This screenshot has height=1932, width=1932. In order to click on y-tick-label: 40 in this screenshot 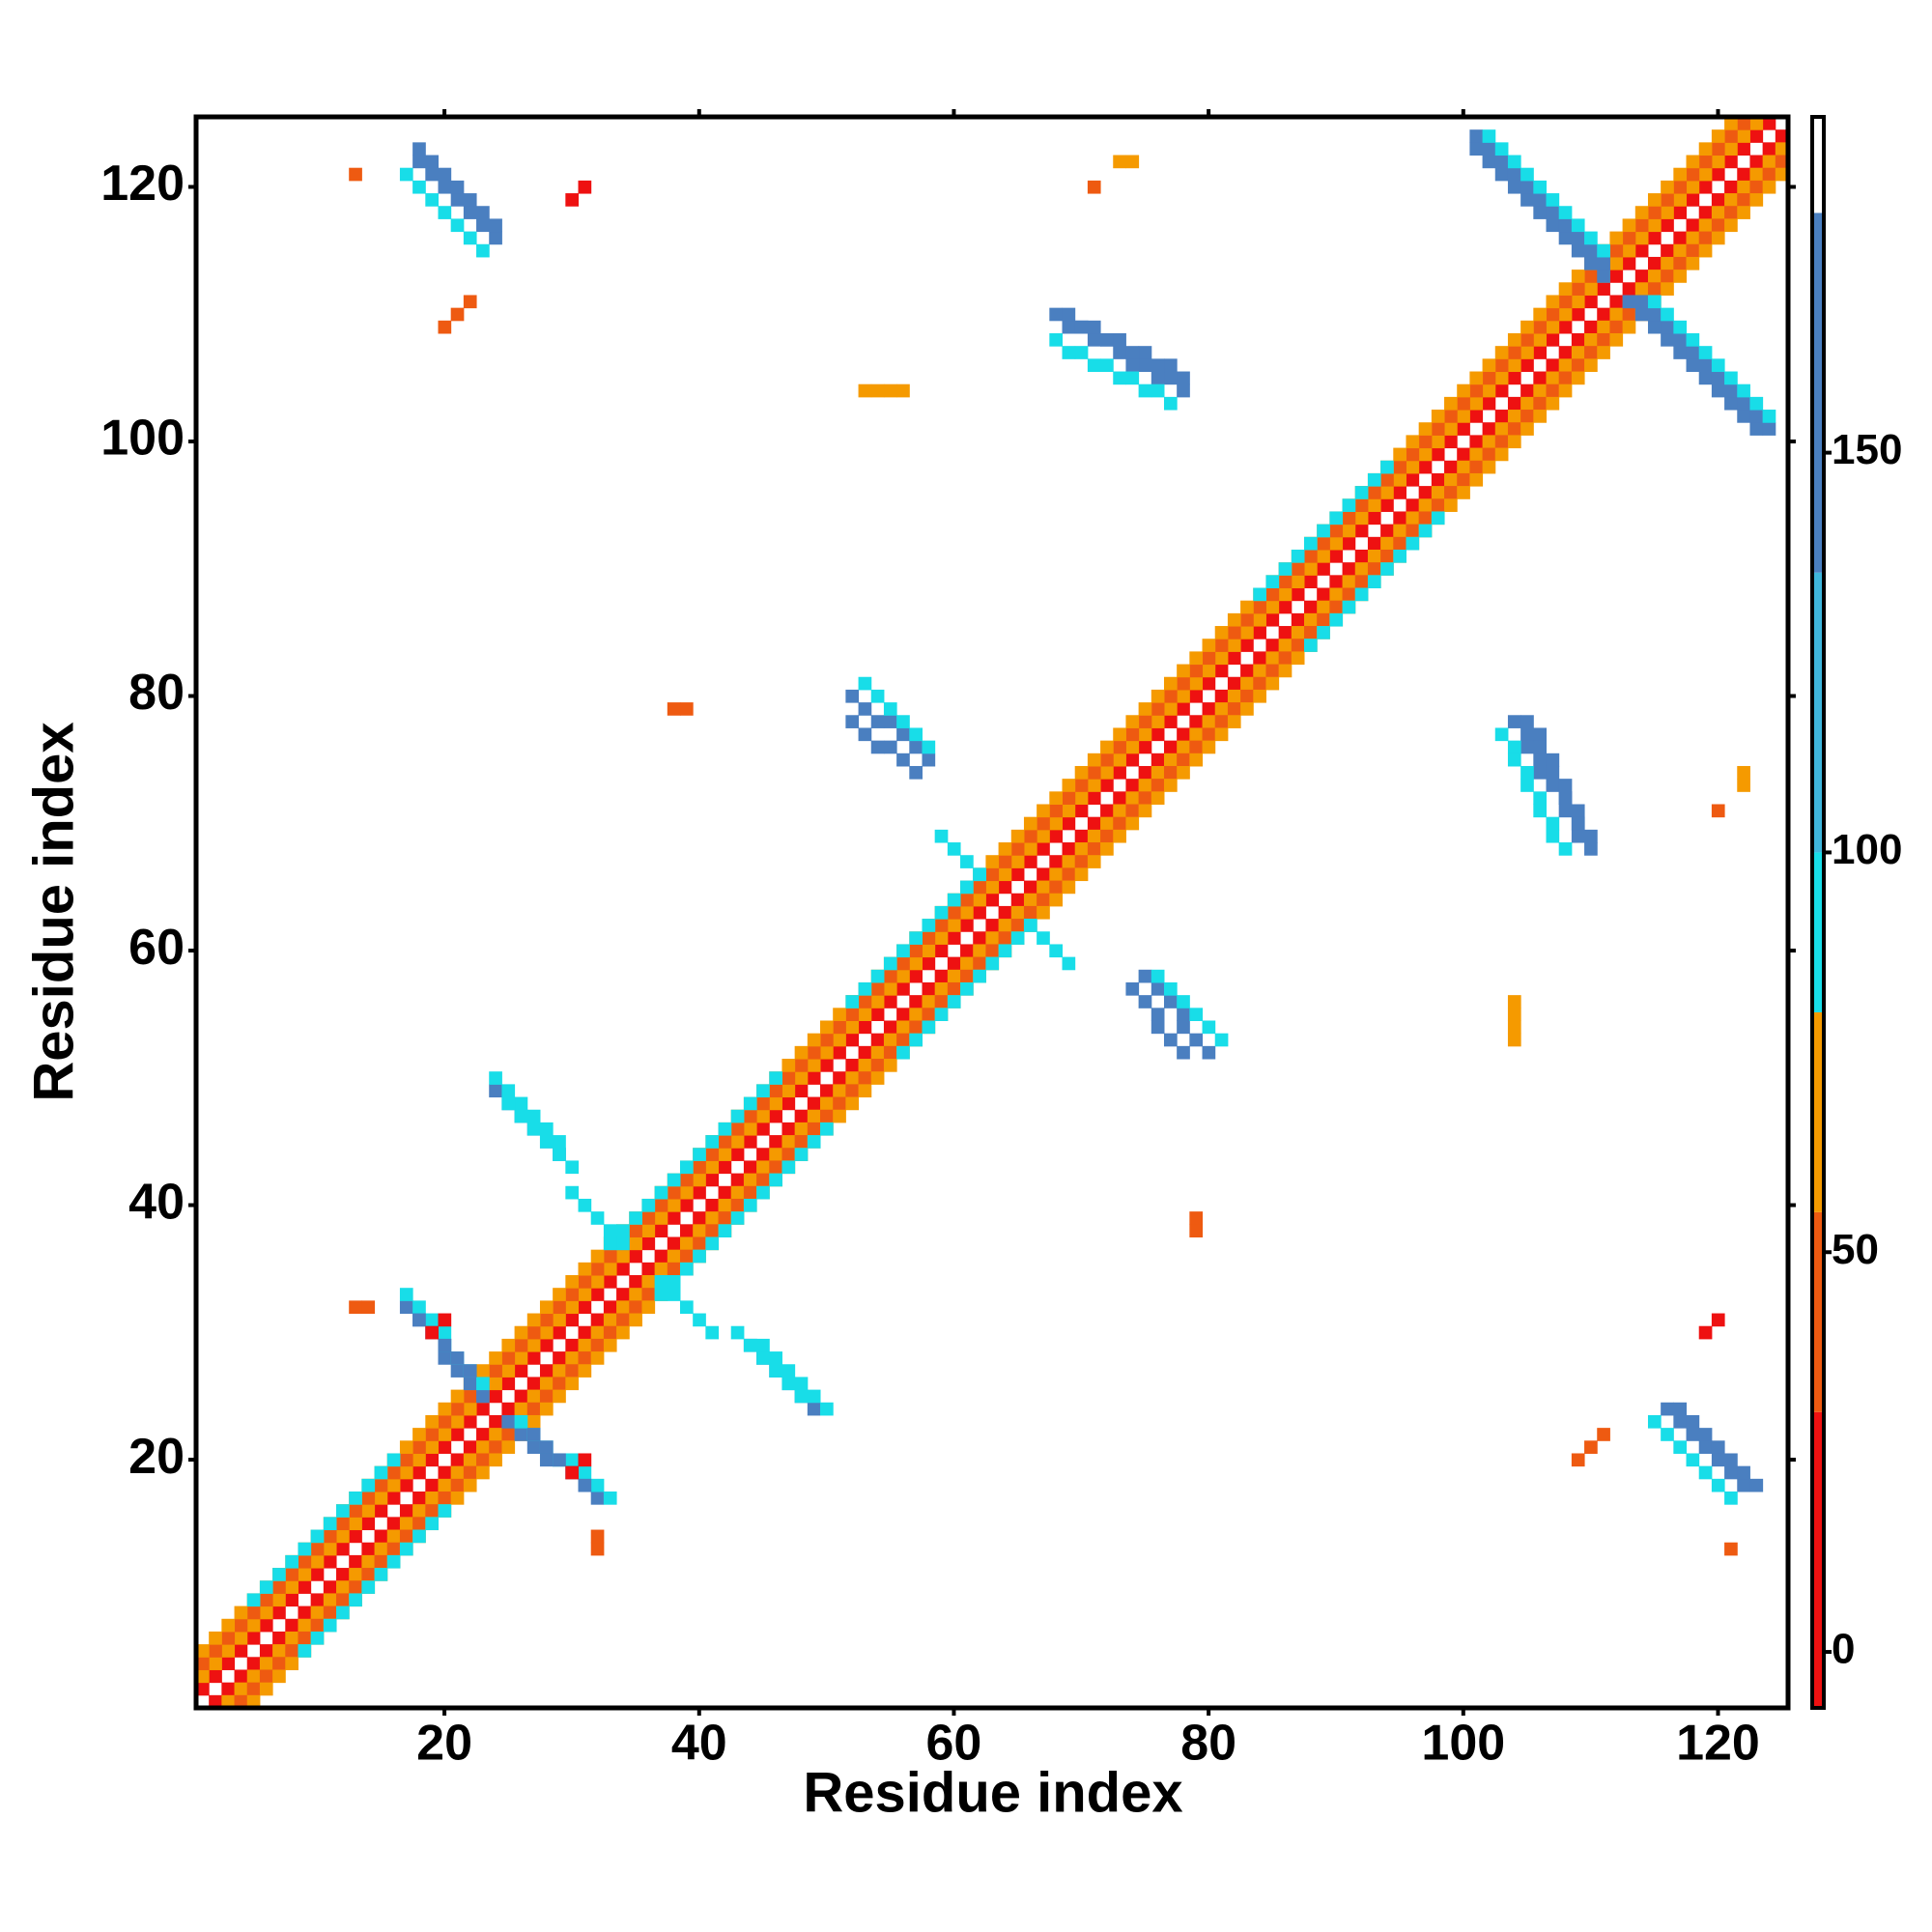, I will do `click(156, 1202)`.